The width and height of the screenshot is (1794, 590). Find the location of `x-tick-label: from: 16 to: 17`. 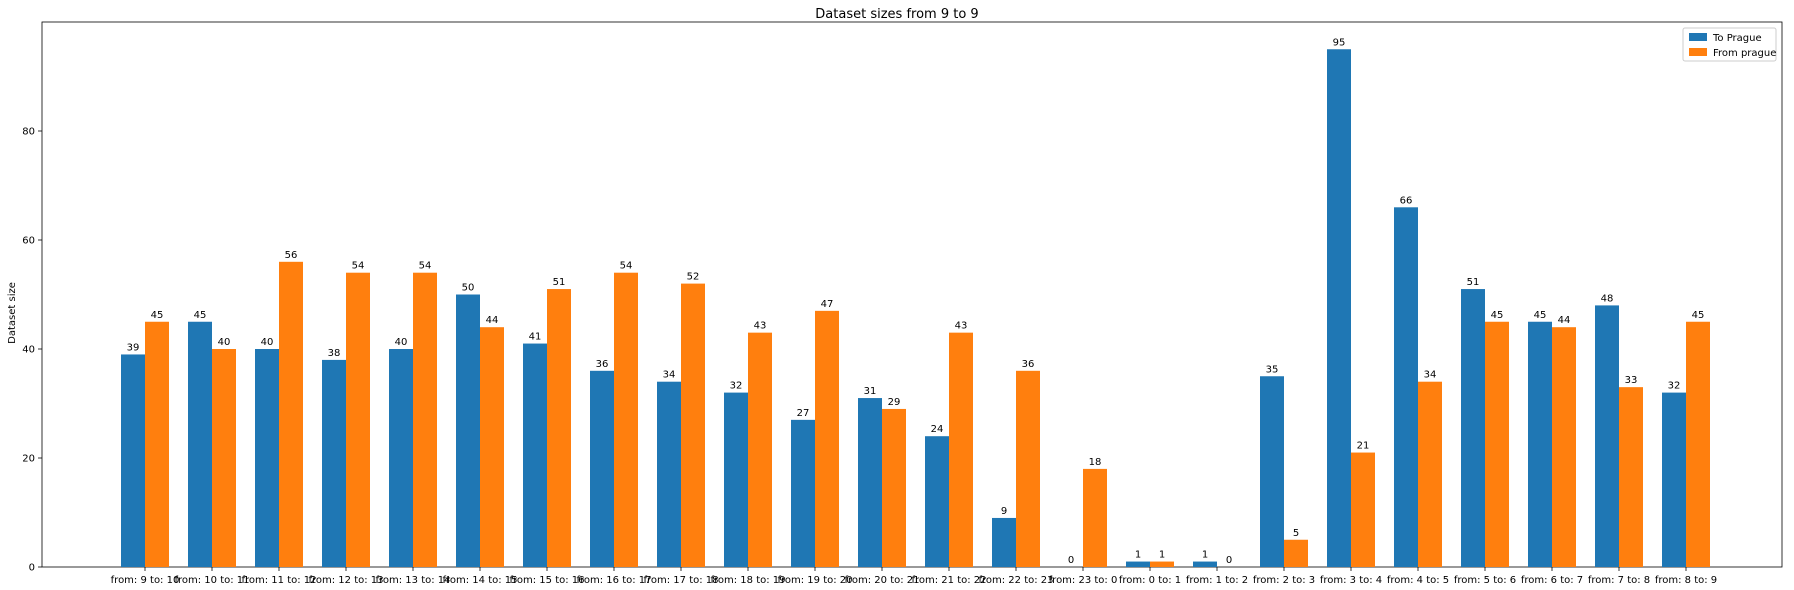

x-tick-label: from: 16 to: 17 is located at coordinates (613, 580).